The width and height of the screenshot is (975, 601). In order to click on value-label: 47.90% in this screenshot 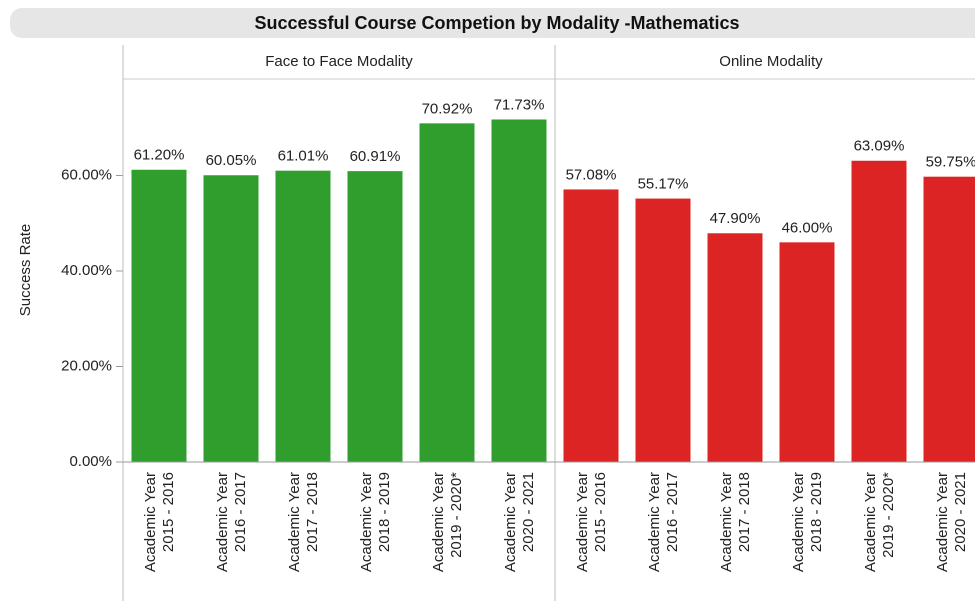, I will do `click(735, 218)`.